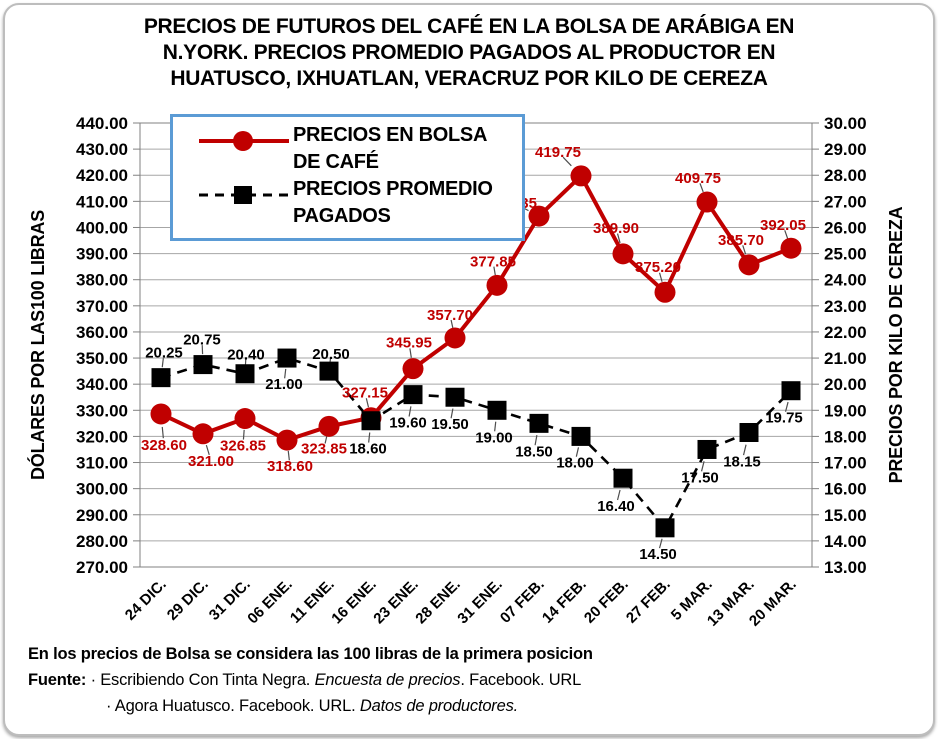 Image resolution: width=938 pixels, height=739 pixels. What do you see at coordinates (845, 515) in the screenshot?
I see `svg-text: 15.00` at bounding box center [845, 515].